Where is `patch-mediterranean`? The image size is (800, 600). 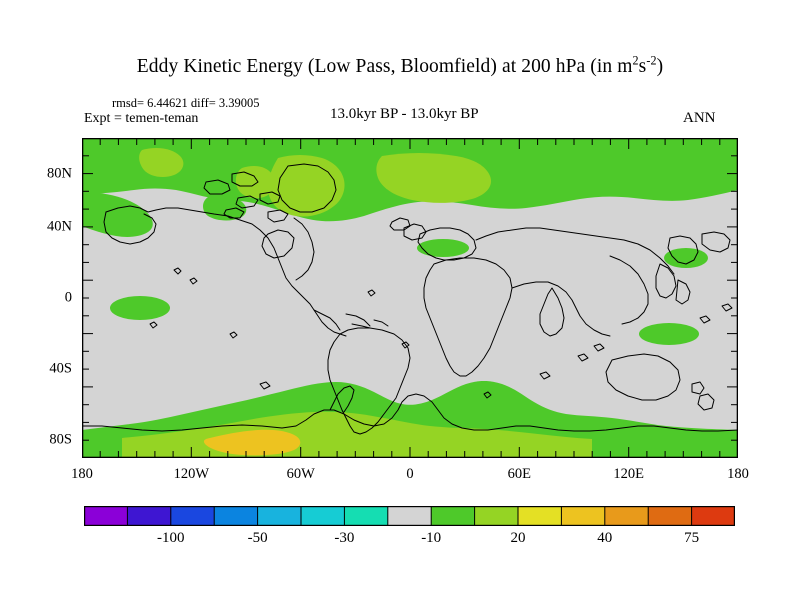 patch-mediterranean is located at coordinates (443, 248).